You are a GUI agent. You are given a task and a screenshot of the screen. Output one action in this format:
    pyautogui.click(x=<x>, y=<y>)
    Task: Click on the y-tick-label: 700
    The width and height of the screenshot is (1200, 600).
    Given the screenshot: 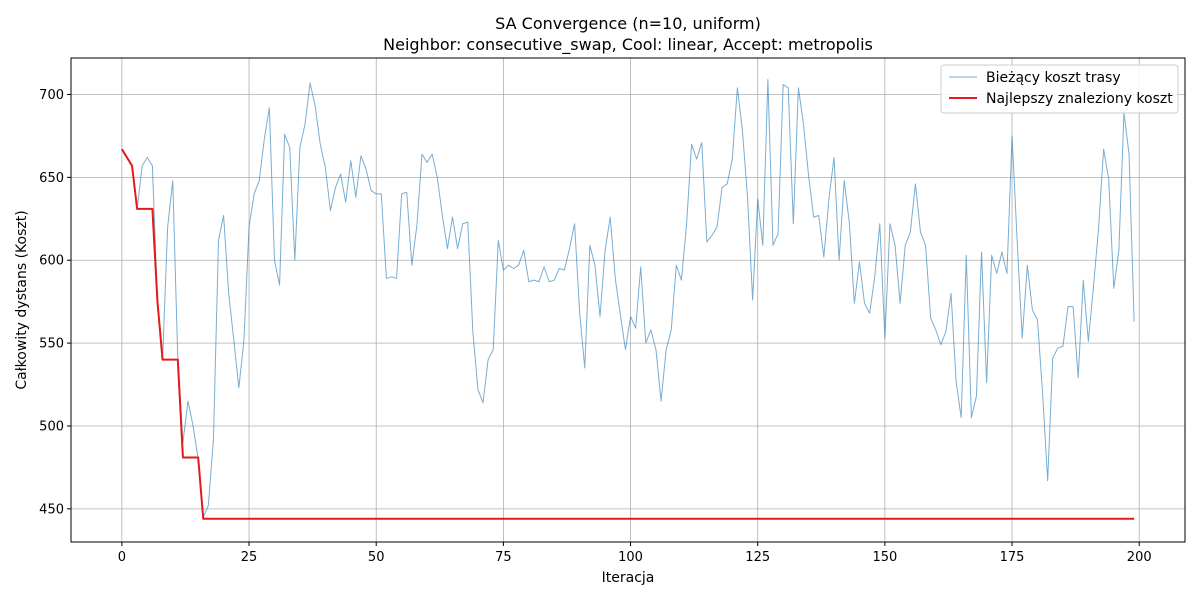 What is the action you would take?
    pyautogui.click(x=51, y=95)
    